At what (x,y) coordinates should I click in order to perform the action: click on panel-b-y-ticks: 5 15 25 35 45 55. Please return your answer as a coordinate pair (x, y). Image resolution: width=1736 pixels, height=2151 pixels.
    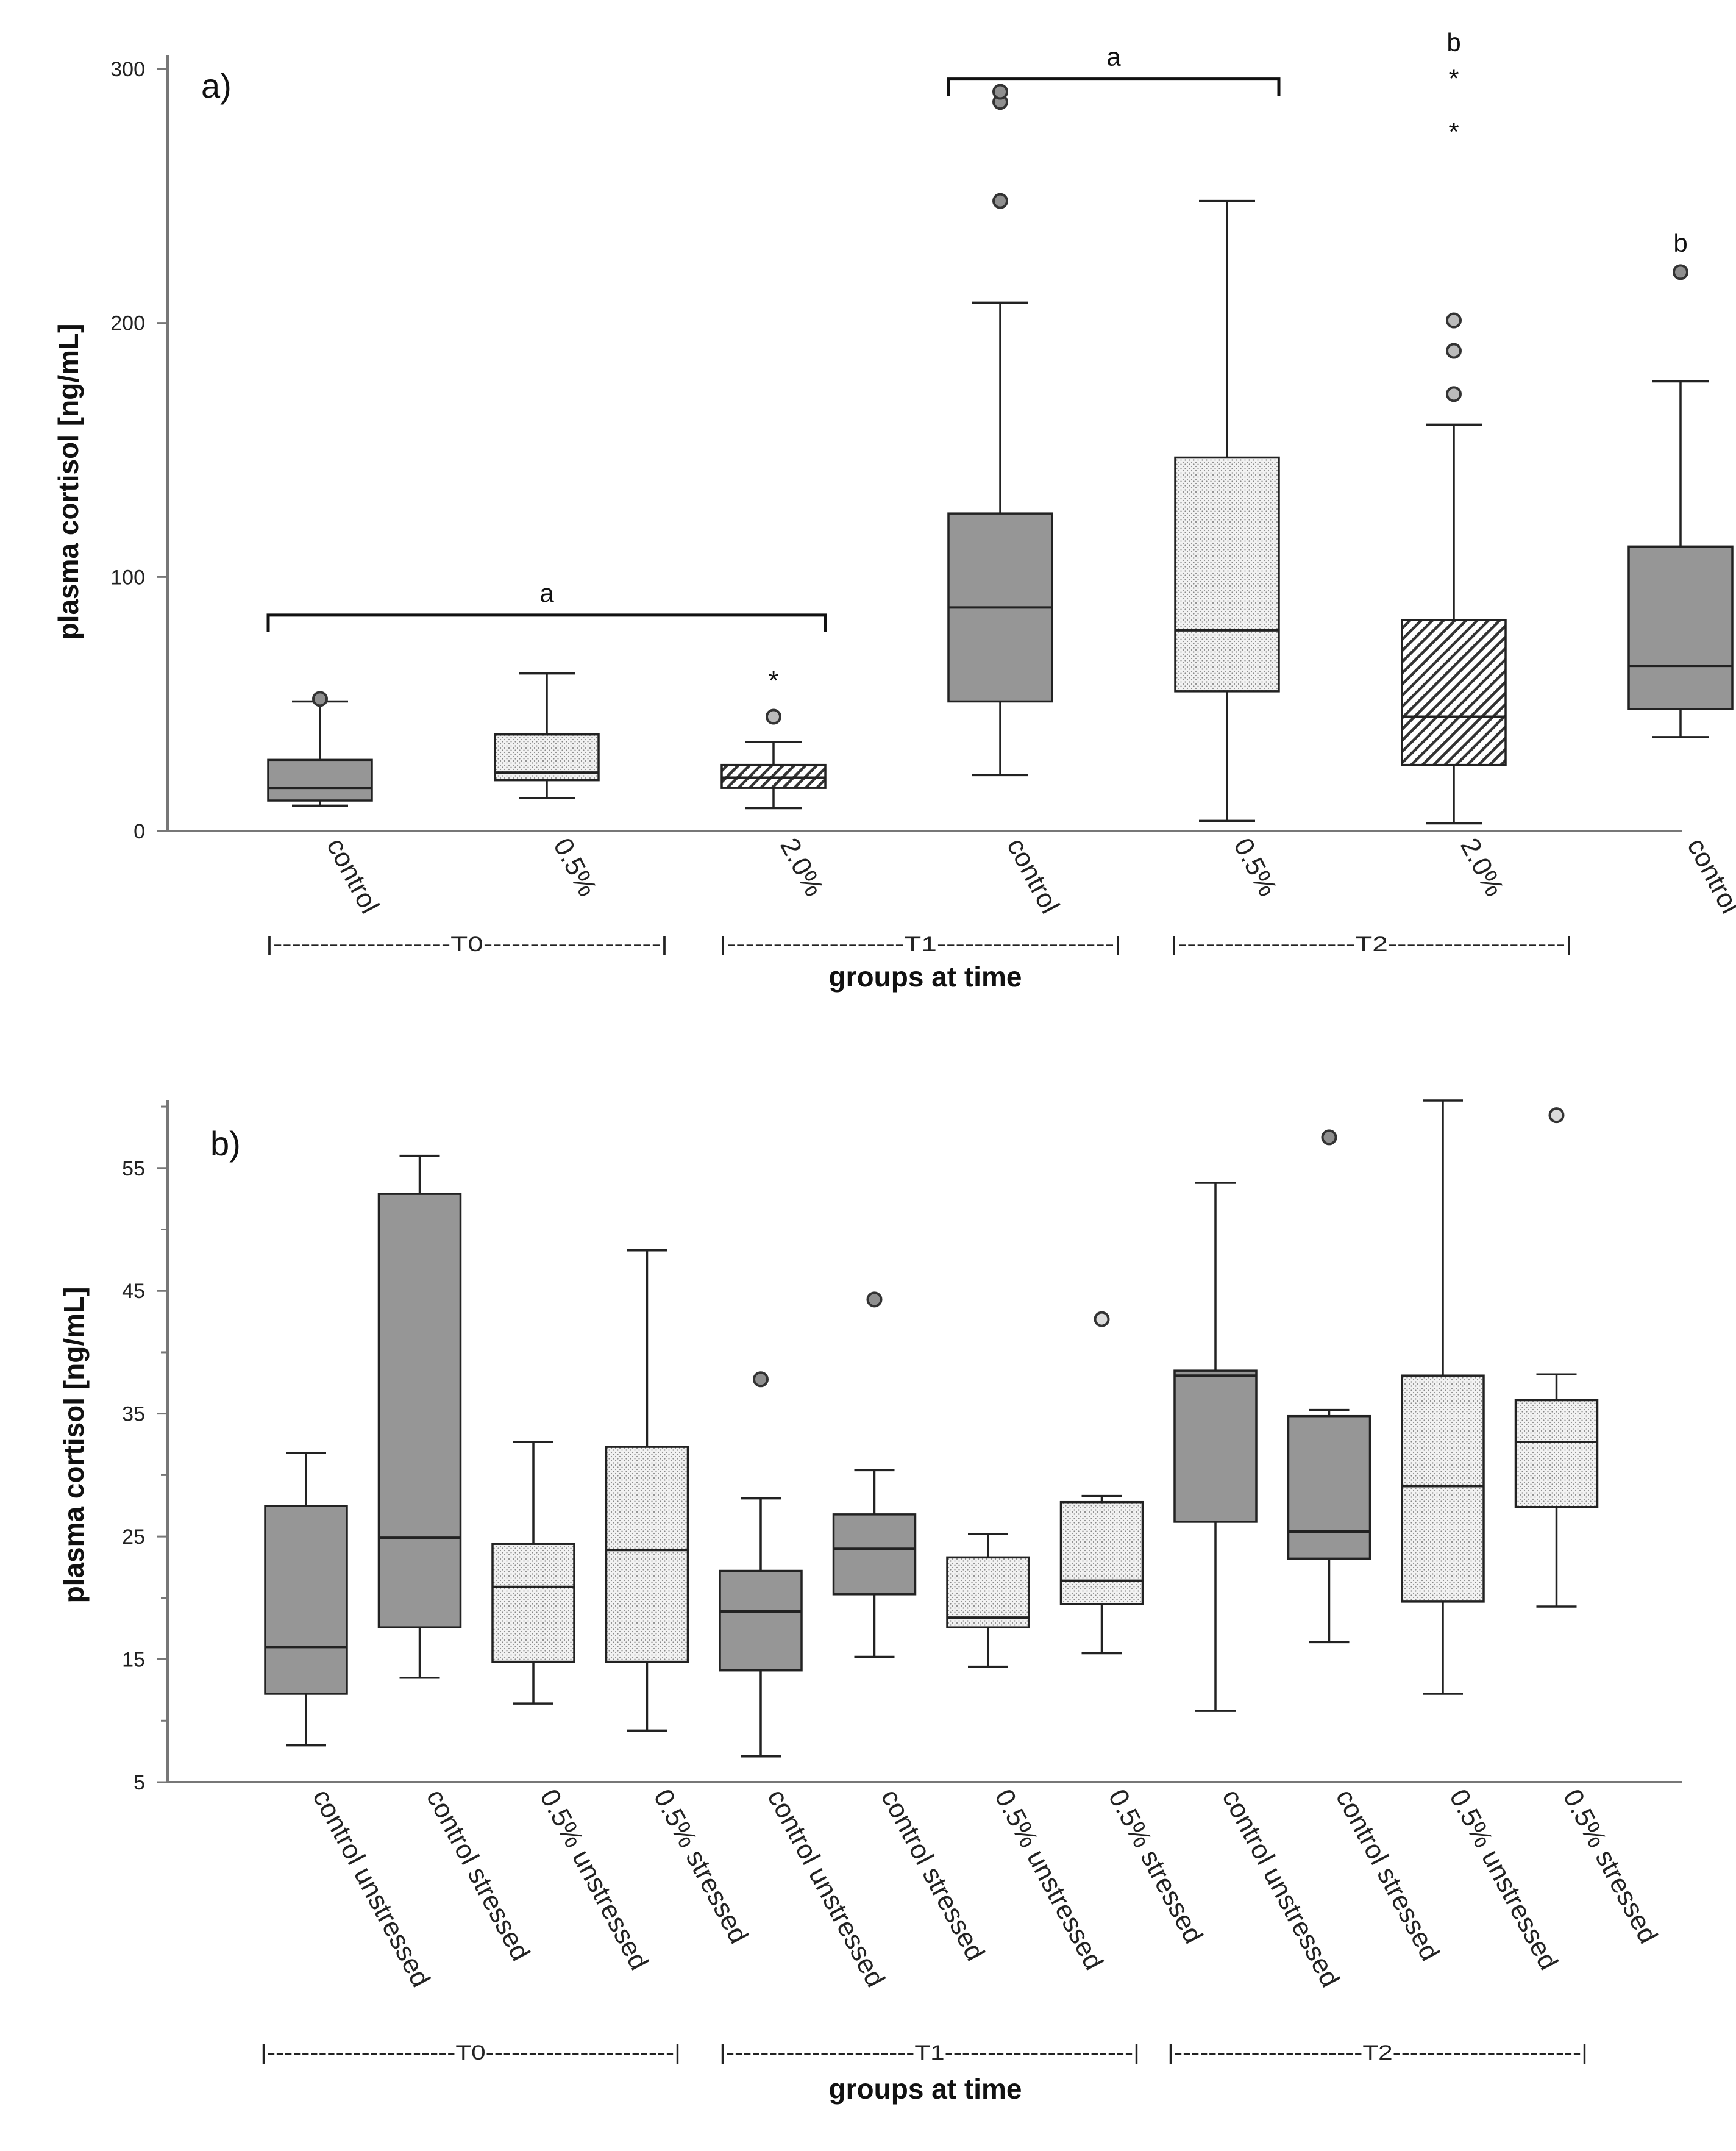
    Looking at the image, I should click on (145, 1450).